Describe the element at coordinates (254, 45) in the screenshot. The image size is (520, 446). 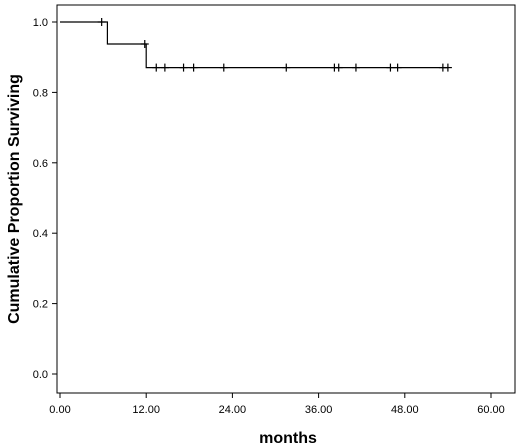
I see `survival-step-line` at that location.